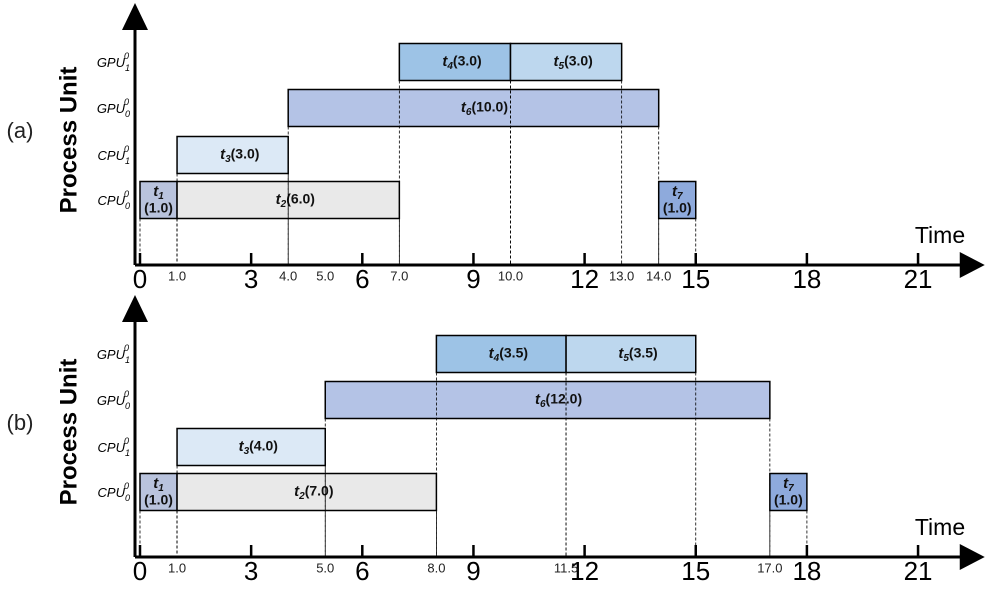 The image size is (996, 589). I want to click on task-name-sub: 4, so click(496, 358).